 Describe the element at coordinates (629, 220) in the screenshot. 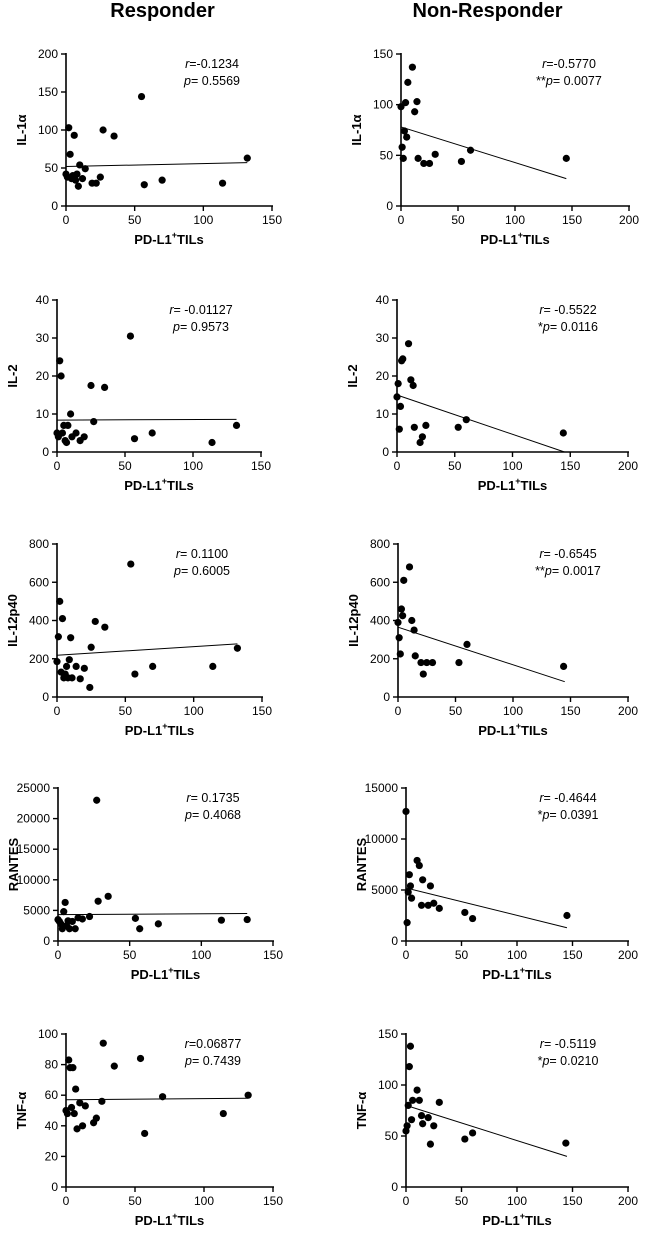

I see `x-tick-label: 200` at that location.